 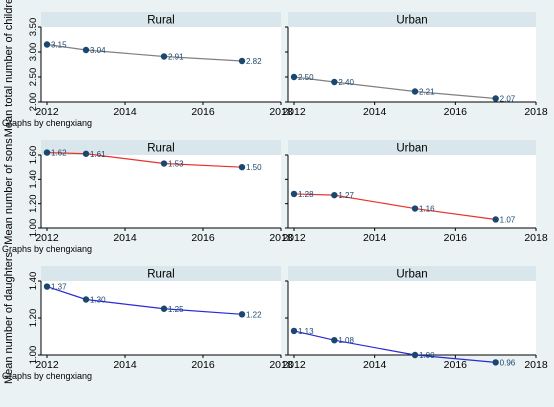 What do you see at coordinates (98, 50) in the screenshot?
I see `data-label: 3.04` at bounding box center [98, 50].